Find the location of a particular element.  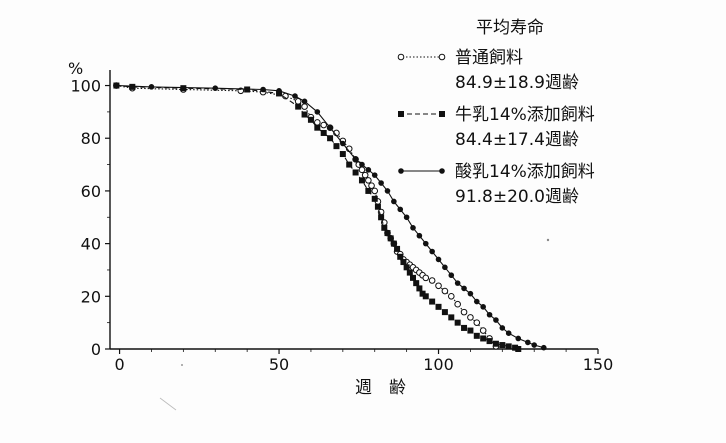

y-tick-label: 100 is located at coordinates (85, 86).